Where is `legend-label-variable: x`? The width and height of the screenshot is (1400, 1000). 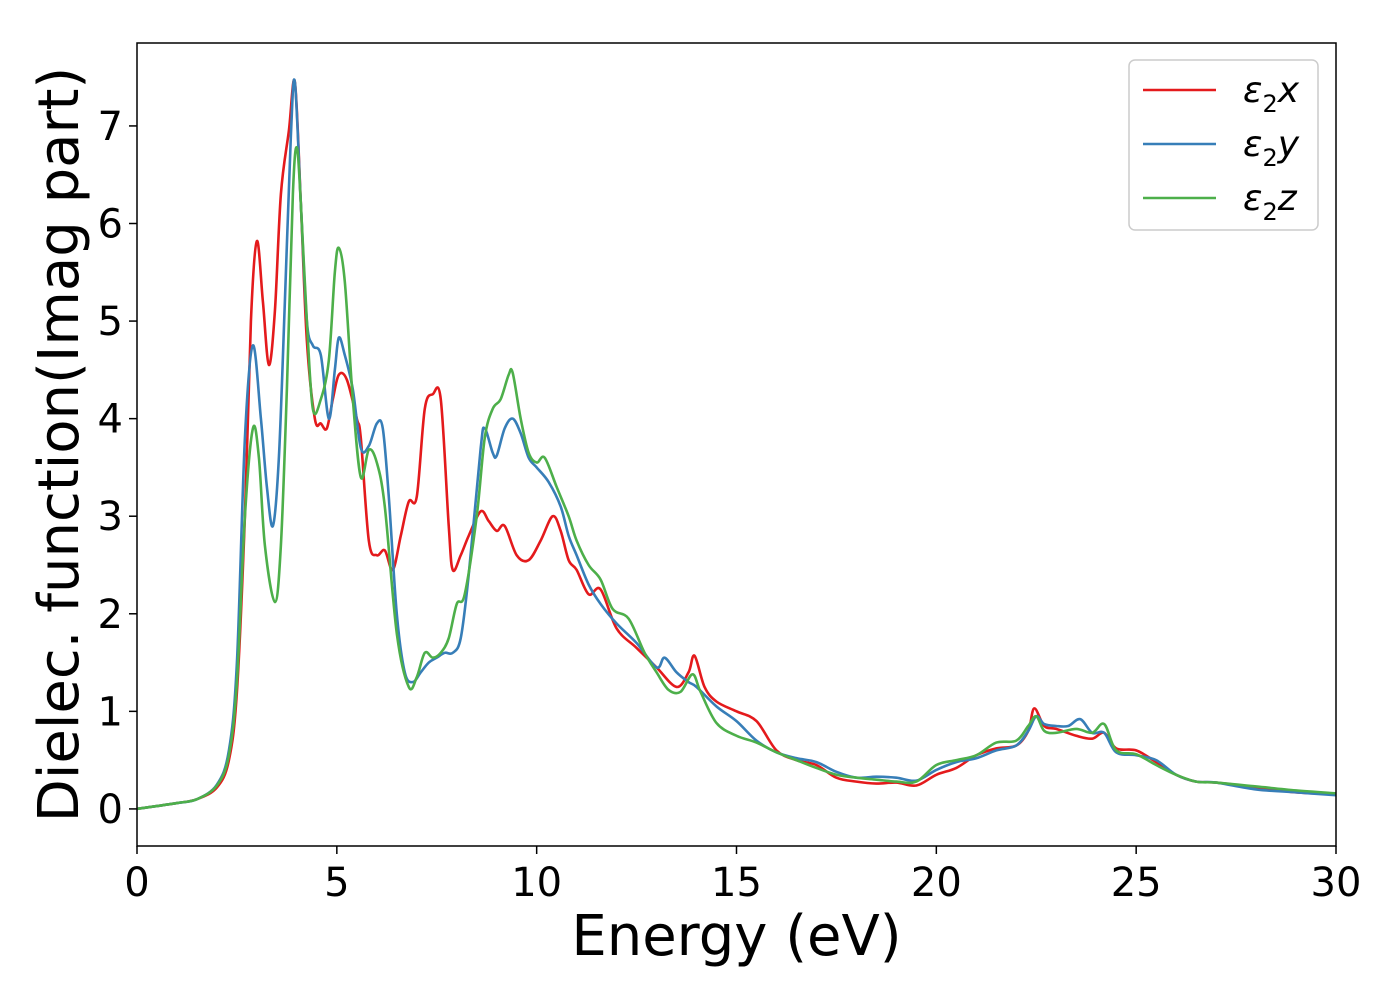
legend-label-variable: x is located at coordinates (1288, 90).